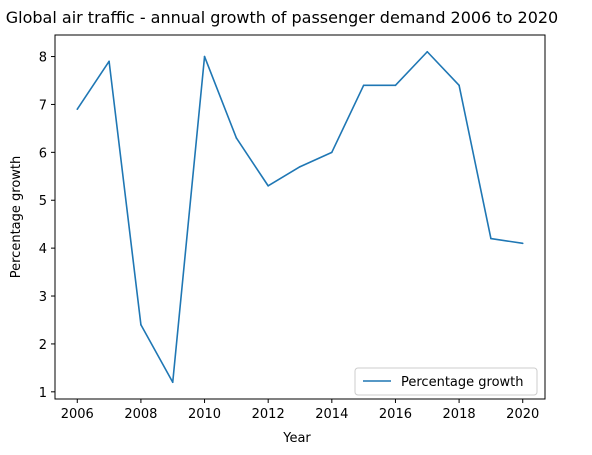 The height and width of the screenshot is (455, 592). Describe the element at coordinates (43, 153) in the screenshot. I see `y-tick-label: 6` at that location.